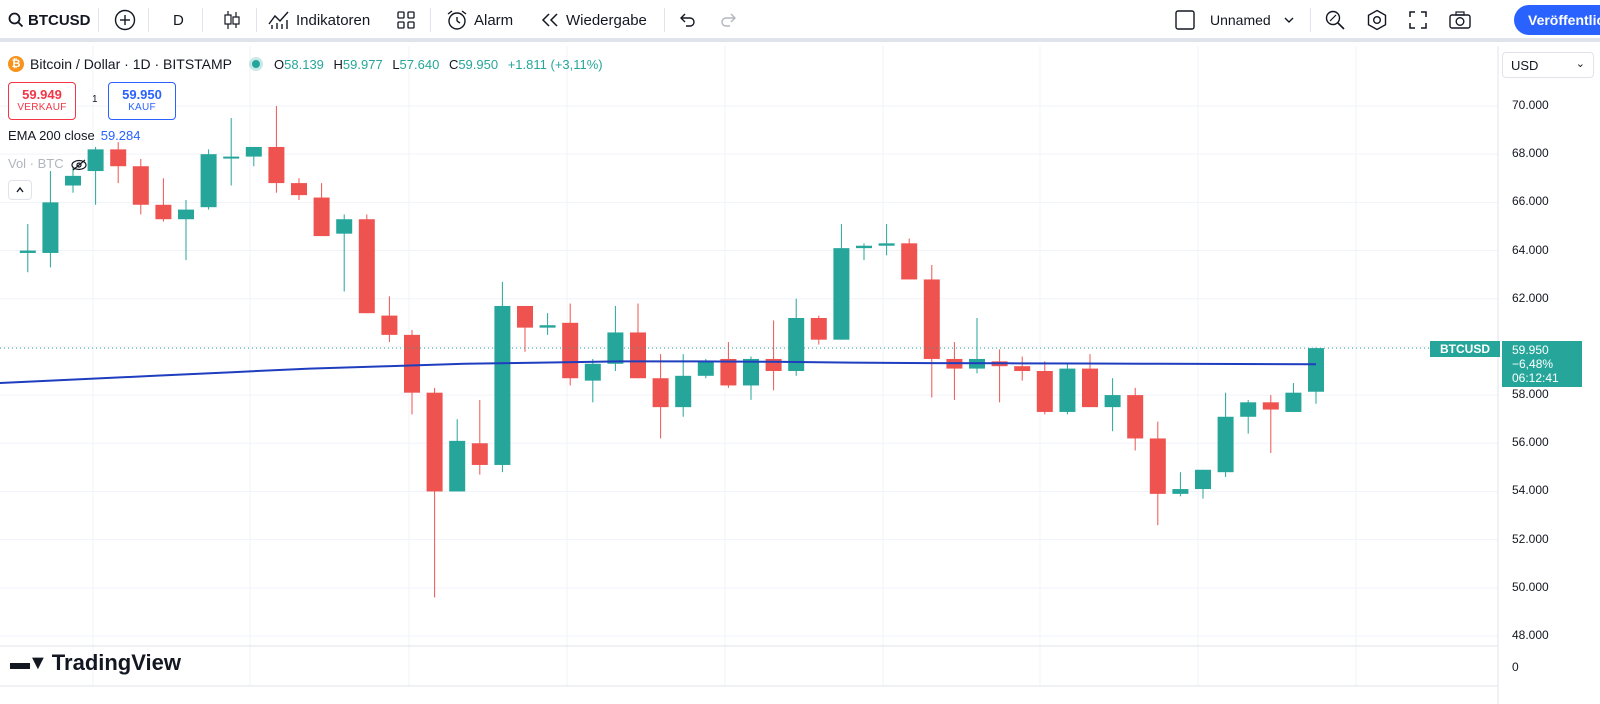 Image resolution: width=1600 pixels, height=704 pixels. I want to click on ema-label: EMA 200 close, so click(51, 135).